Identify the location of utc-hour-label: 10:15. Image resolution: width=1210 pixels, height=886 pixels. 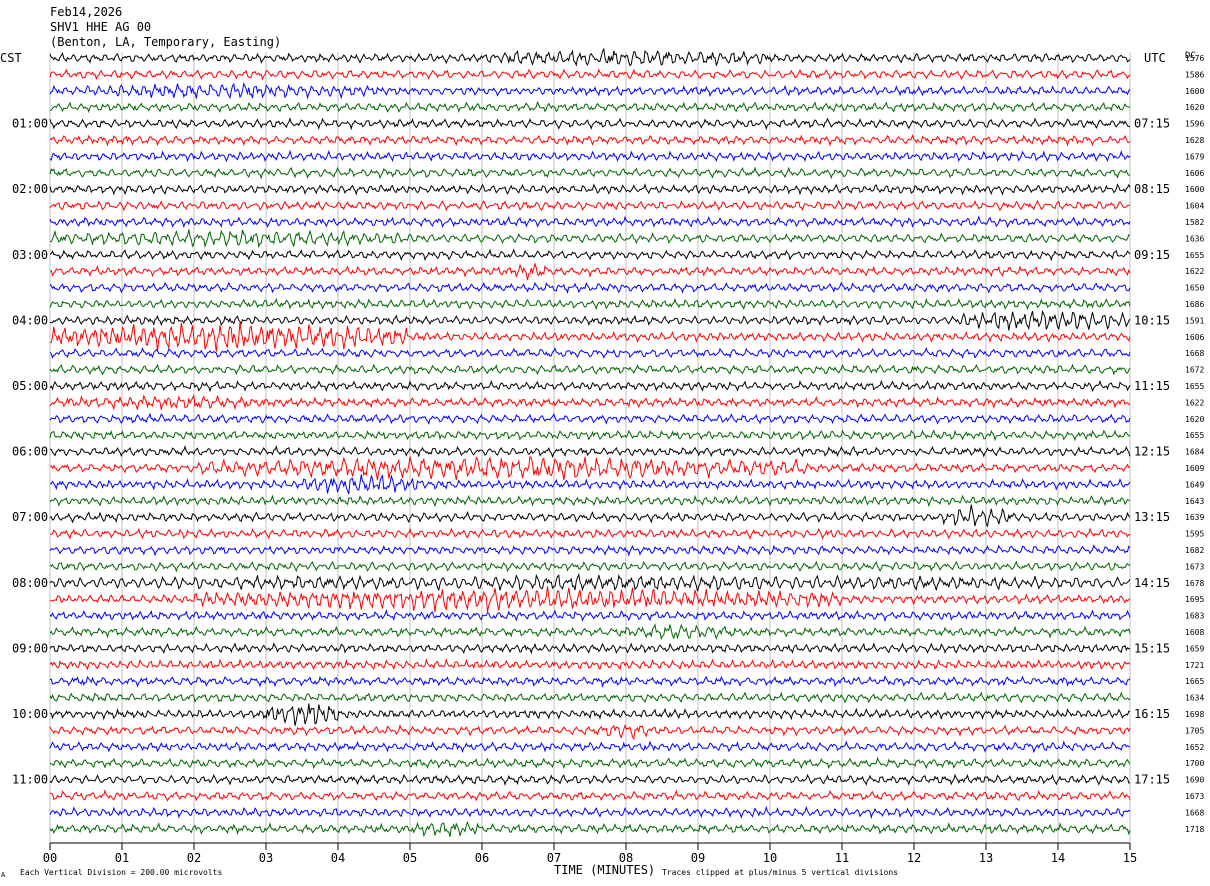
(1152, 320).